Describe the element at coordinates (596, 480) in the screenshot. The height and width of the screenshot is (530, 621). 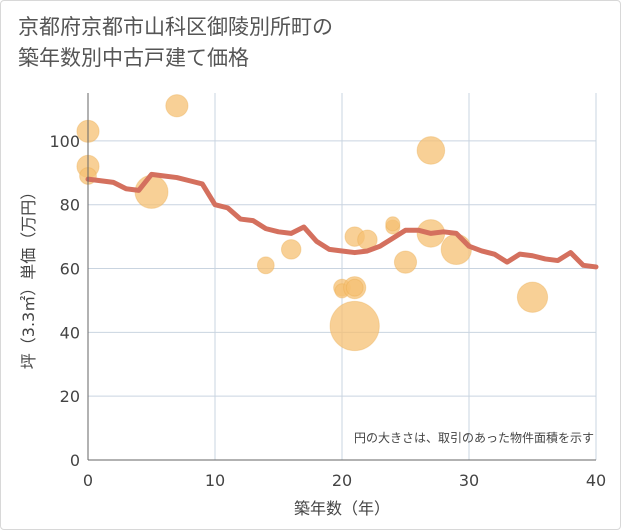
I see `x-tick-label: 40` at that location.